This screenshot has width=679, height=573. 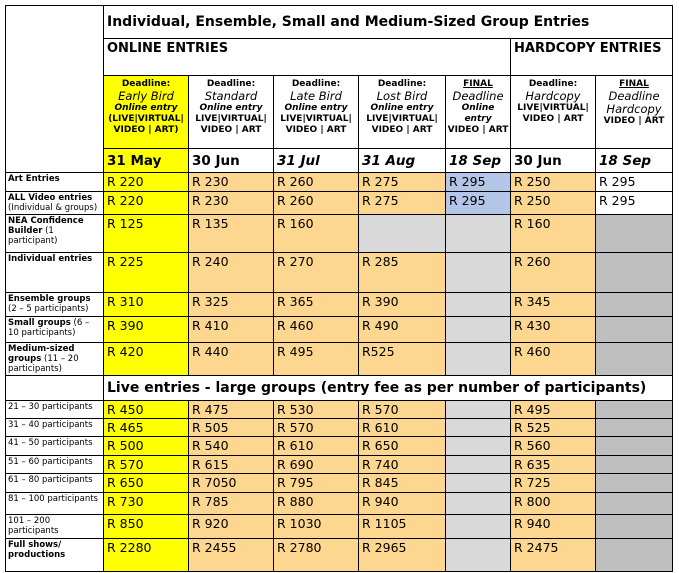 What do you see at coordinates (316, 272) in the screenshot?
I see `fee-cell: R 270` at bounding box center [316, 272].